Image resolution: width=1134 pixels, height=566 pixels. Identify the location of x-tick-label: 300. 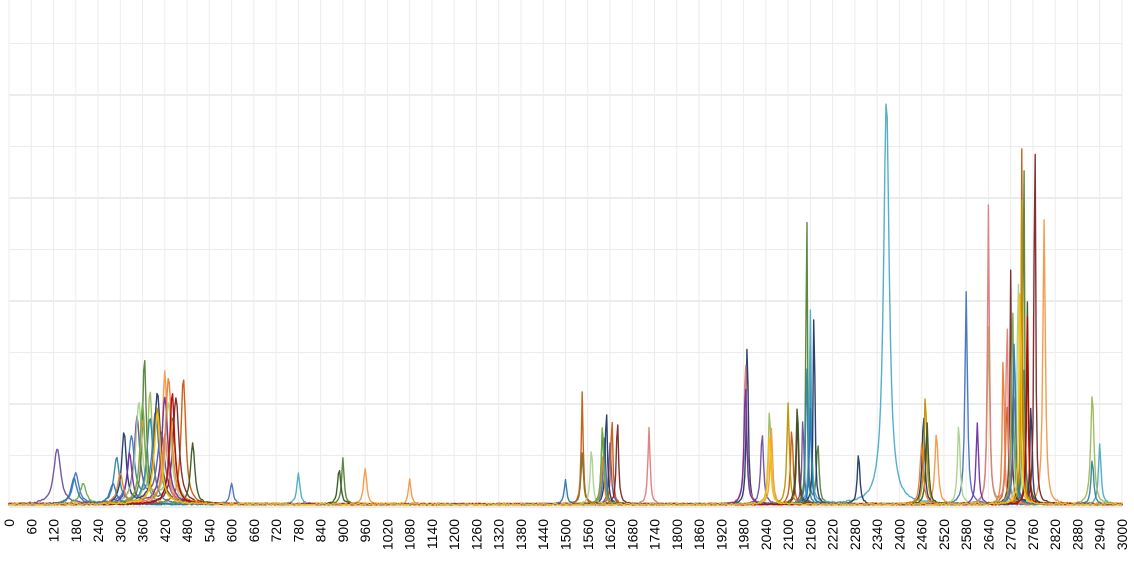
(120, 531).